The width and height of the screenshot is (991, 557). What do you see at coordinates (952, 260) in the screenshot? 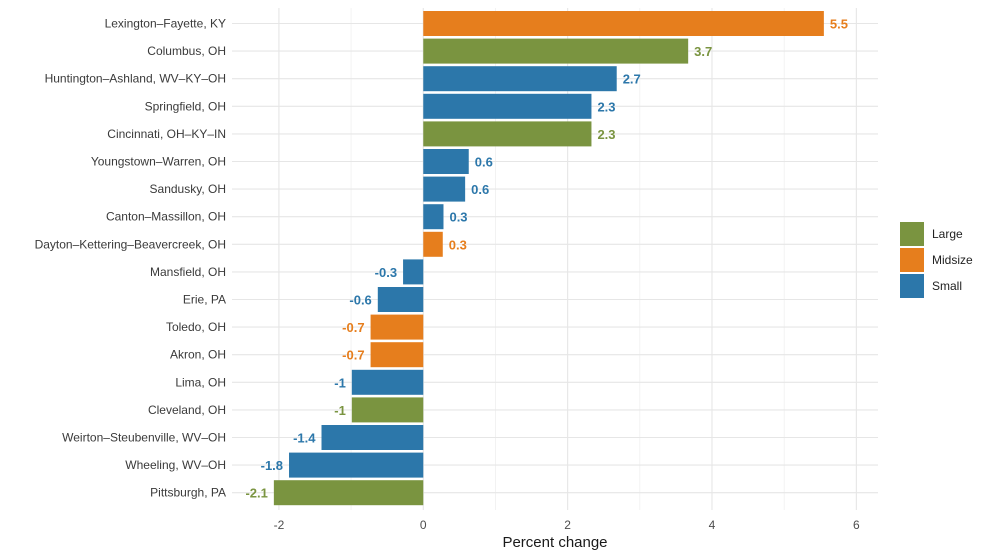
I see `legend-label: Midsize` at bounding box center [952, 260].